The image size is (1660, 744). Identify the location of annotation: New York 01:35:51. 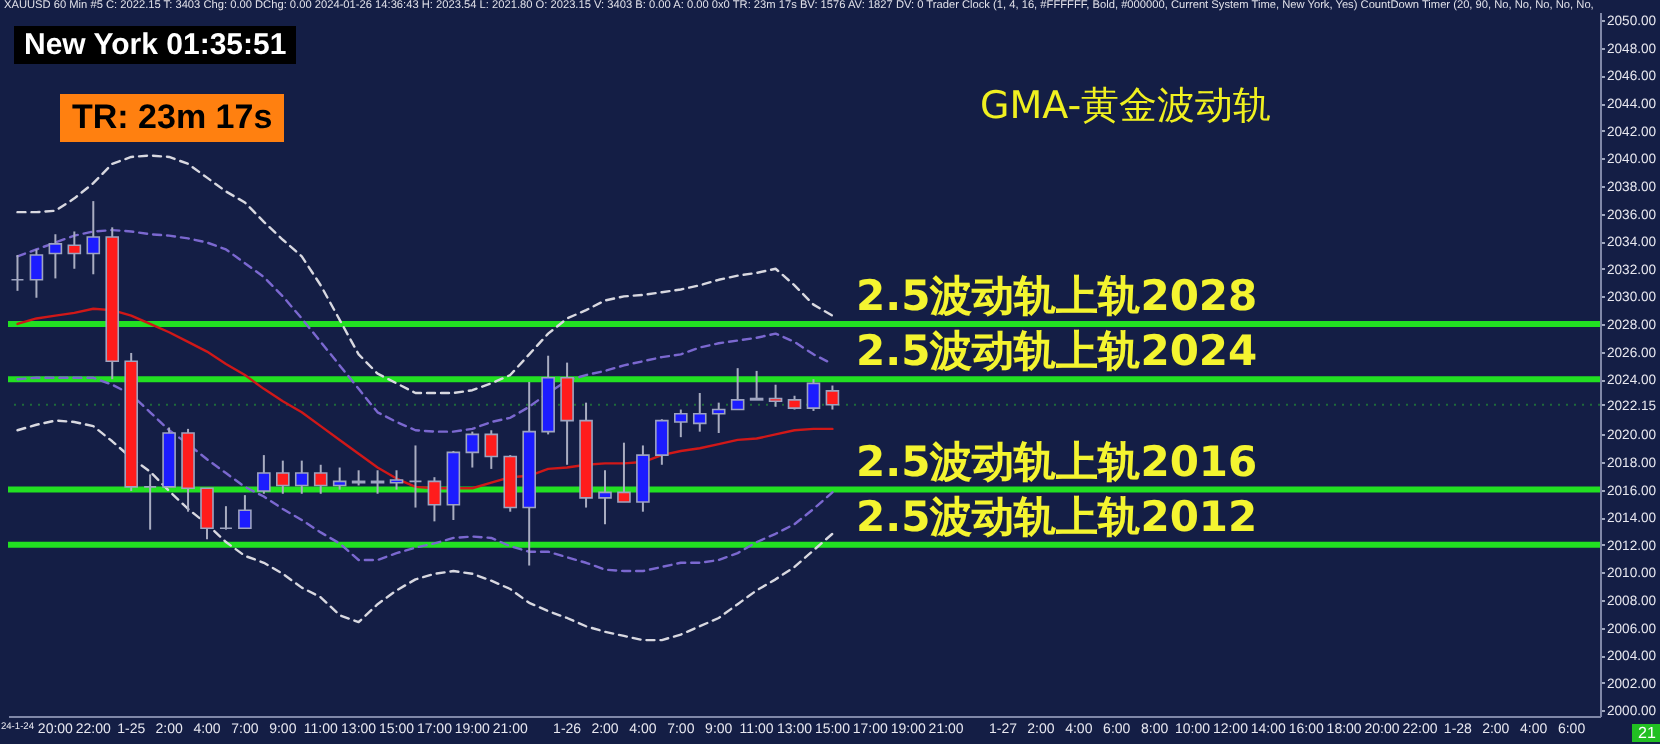
(155, 45).